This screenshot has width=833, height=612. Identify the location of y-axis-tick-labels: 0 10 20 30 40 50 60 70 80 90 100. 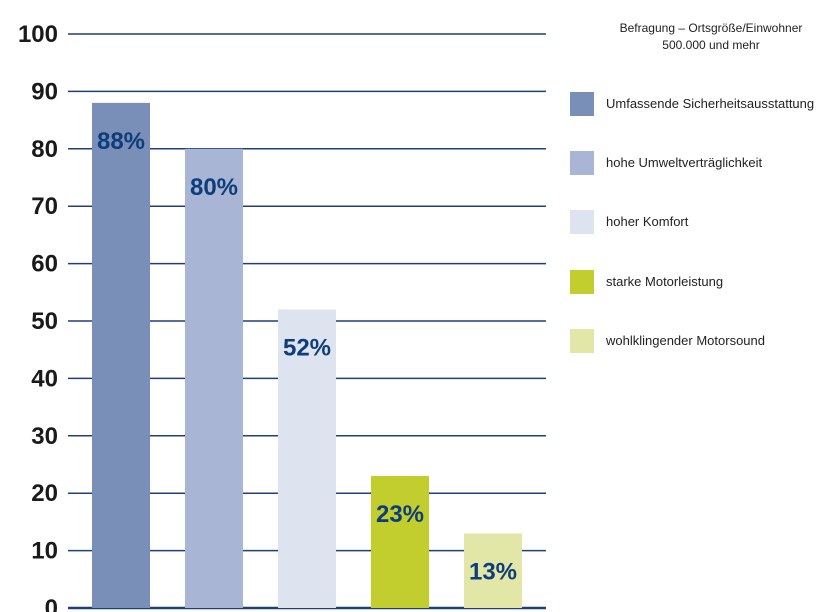
(38, 316).